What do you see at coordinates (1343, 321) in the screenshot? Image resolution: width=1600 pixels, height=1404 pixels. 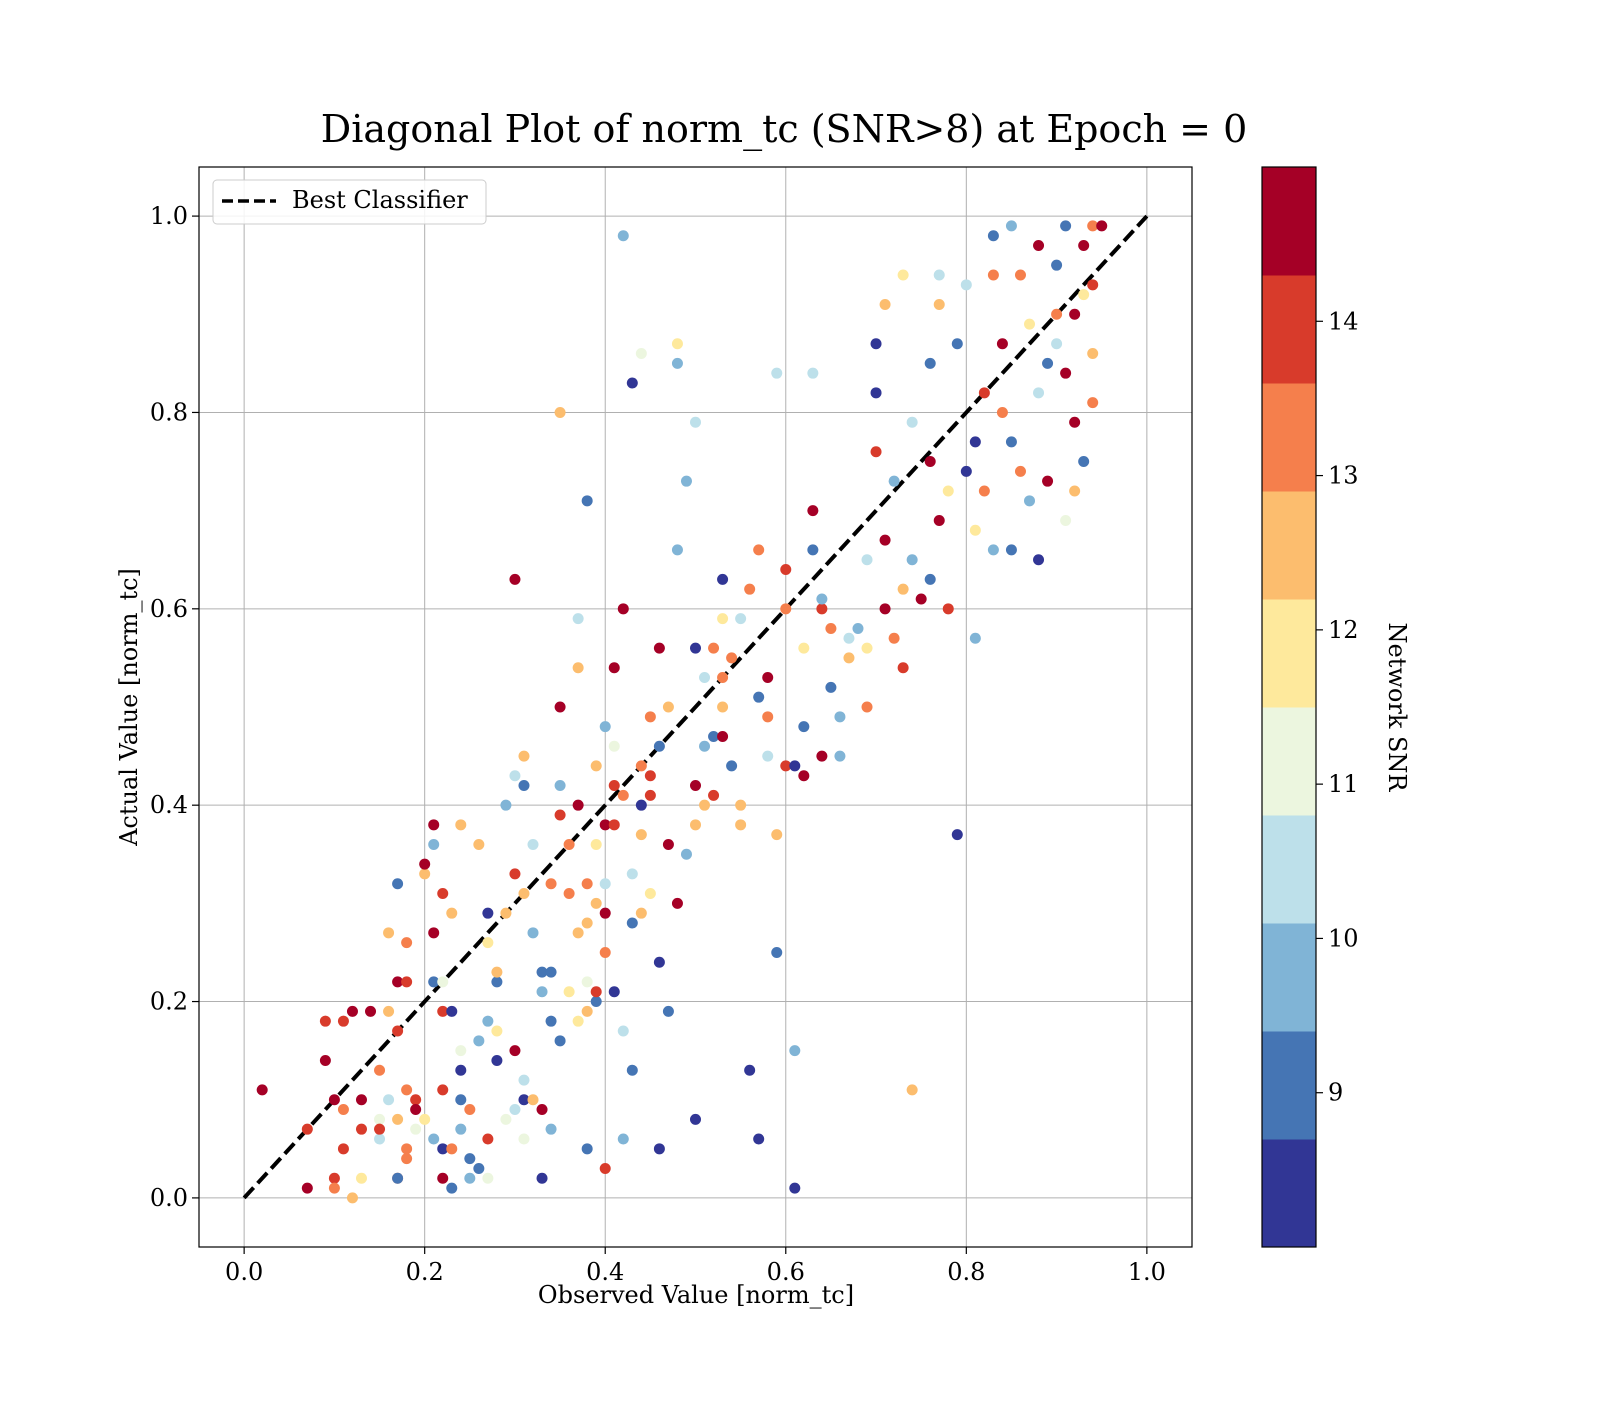 I see `colorbar-tick-label: 14` at bounding box center [1343, 321].